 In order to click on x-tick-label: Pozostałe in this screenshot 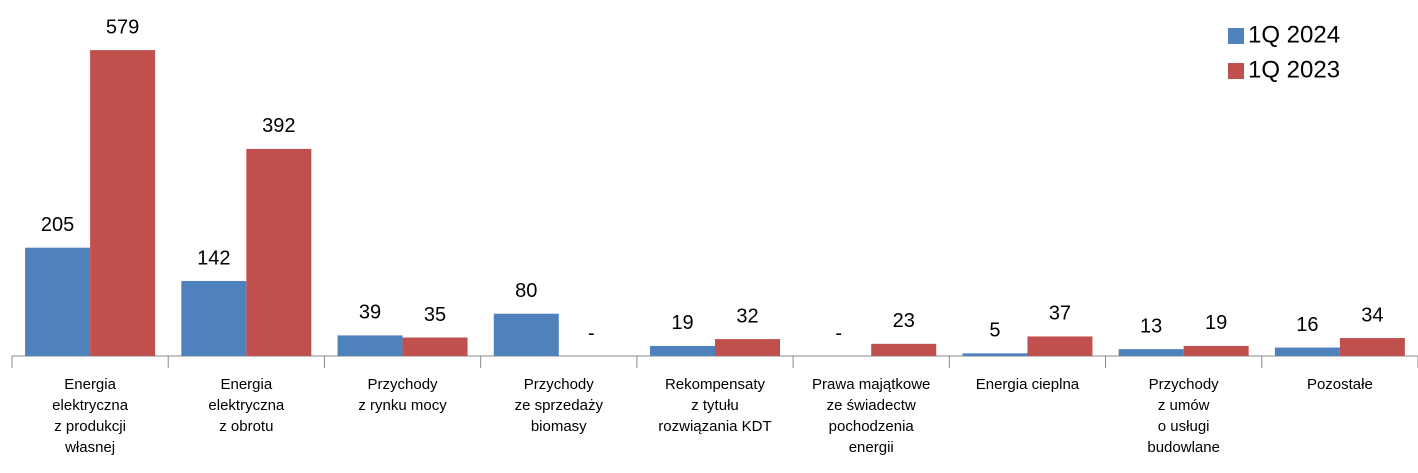, I will do `click(1339, 384)`.